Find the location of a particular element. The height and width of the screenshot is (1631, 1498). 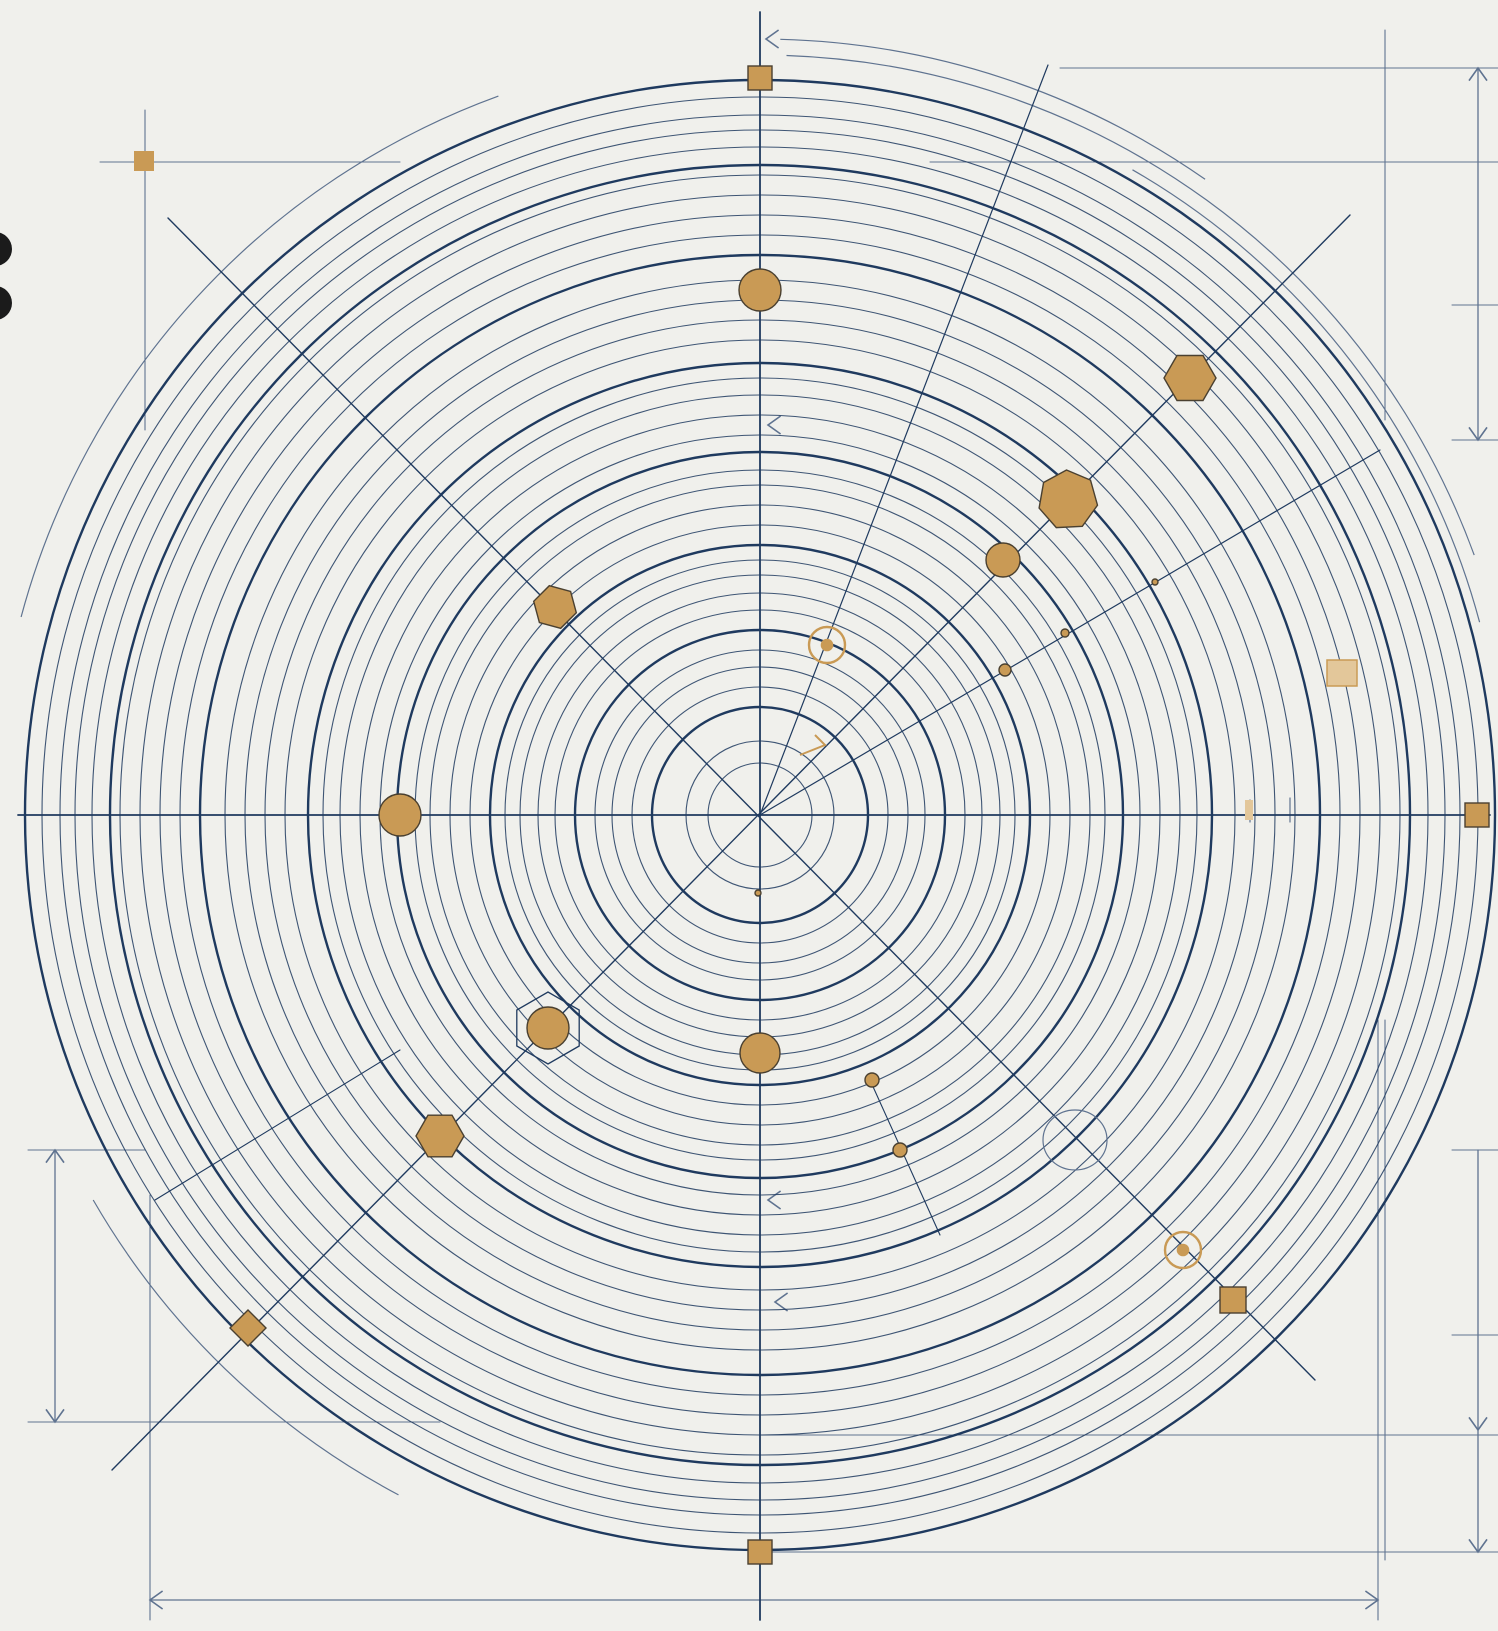

orbit-node-tick-block is located at coordinates (1249, 810).